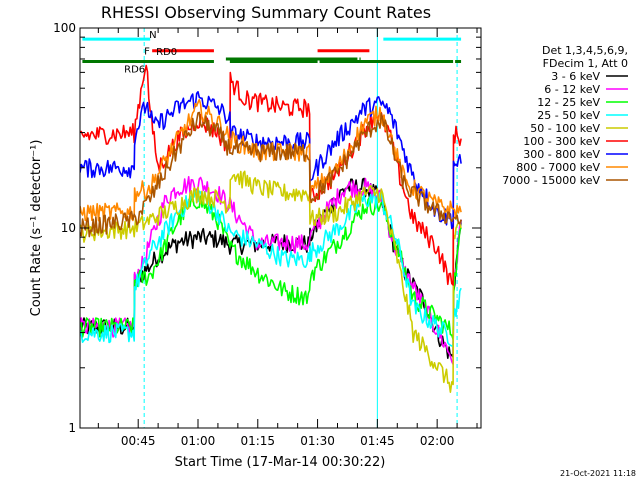  What do you see at coordinates (568, 102) in the screenshot?
I see `legend-entry-label: 12 - 25 keV` at bounding box center [568, 102].